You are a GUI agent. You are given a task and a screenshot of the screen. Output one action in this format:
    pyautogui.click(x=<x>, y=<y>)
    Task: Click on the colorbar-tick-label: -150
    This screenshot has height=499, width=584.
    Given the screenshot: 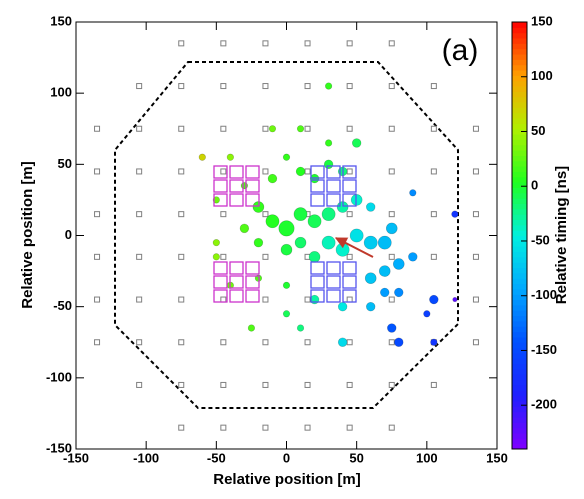 What is the action you would take?
    pyautogui.click(x=544, y=349)
    